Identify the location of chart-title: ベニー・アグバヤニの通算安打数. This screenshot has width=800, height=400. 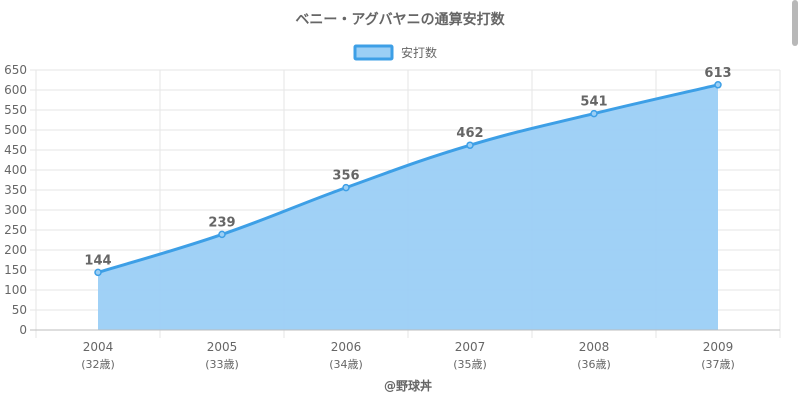
(400, 19).